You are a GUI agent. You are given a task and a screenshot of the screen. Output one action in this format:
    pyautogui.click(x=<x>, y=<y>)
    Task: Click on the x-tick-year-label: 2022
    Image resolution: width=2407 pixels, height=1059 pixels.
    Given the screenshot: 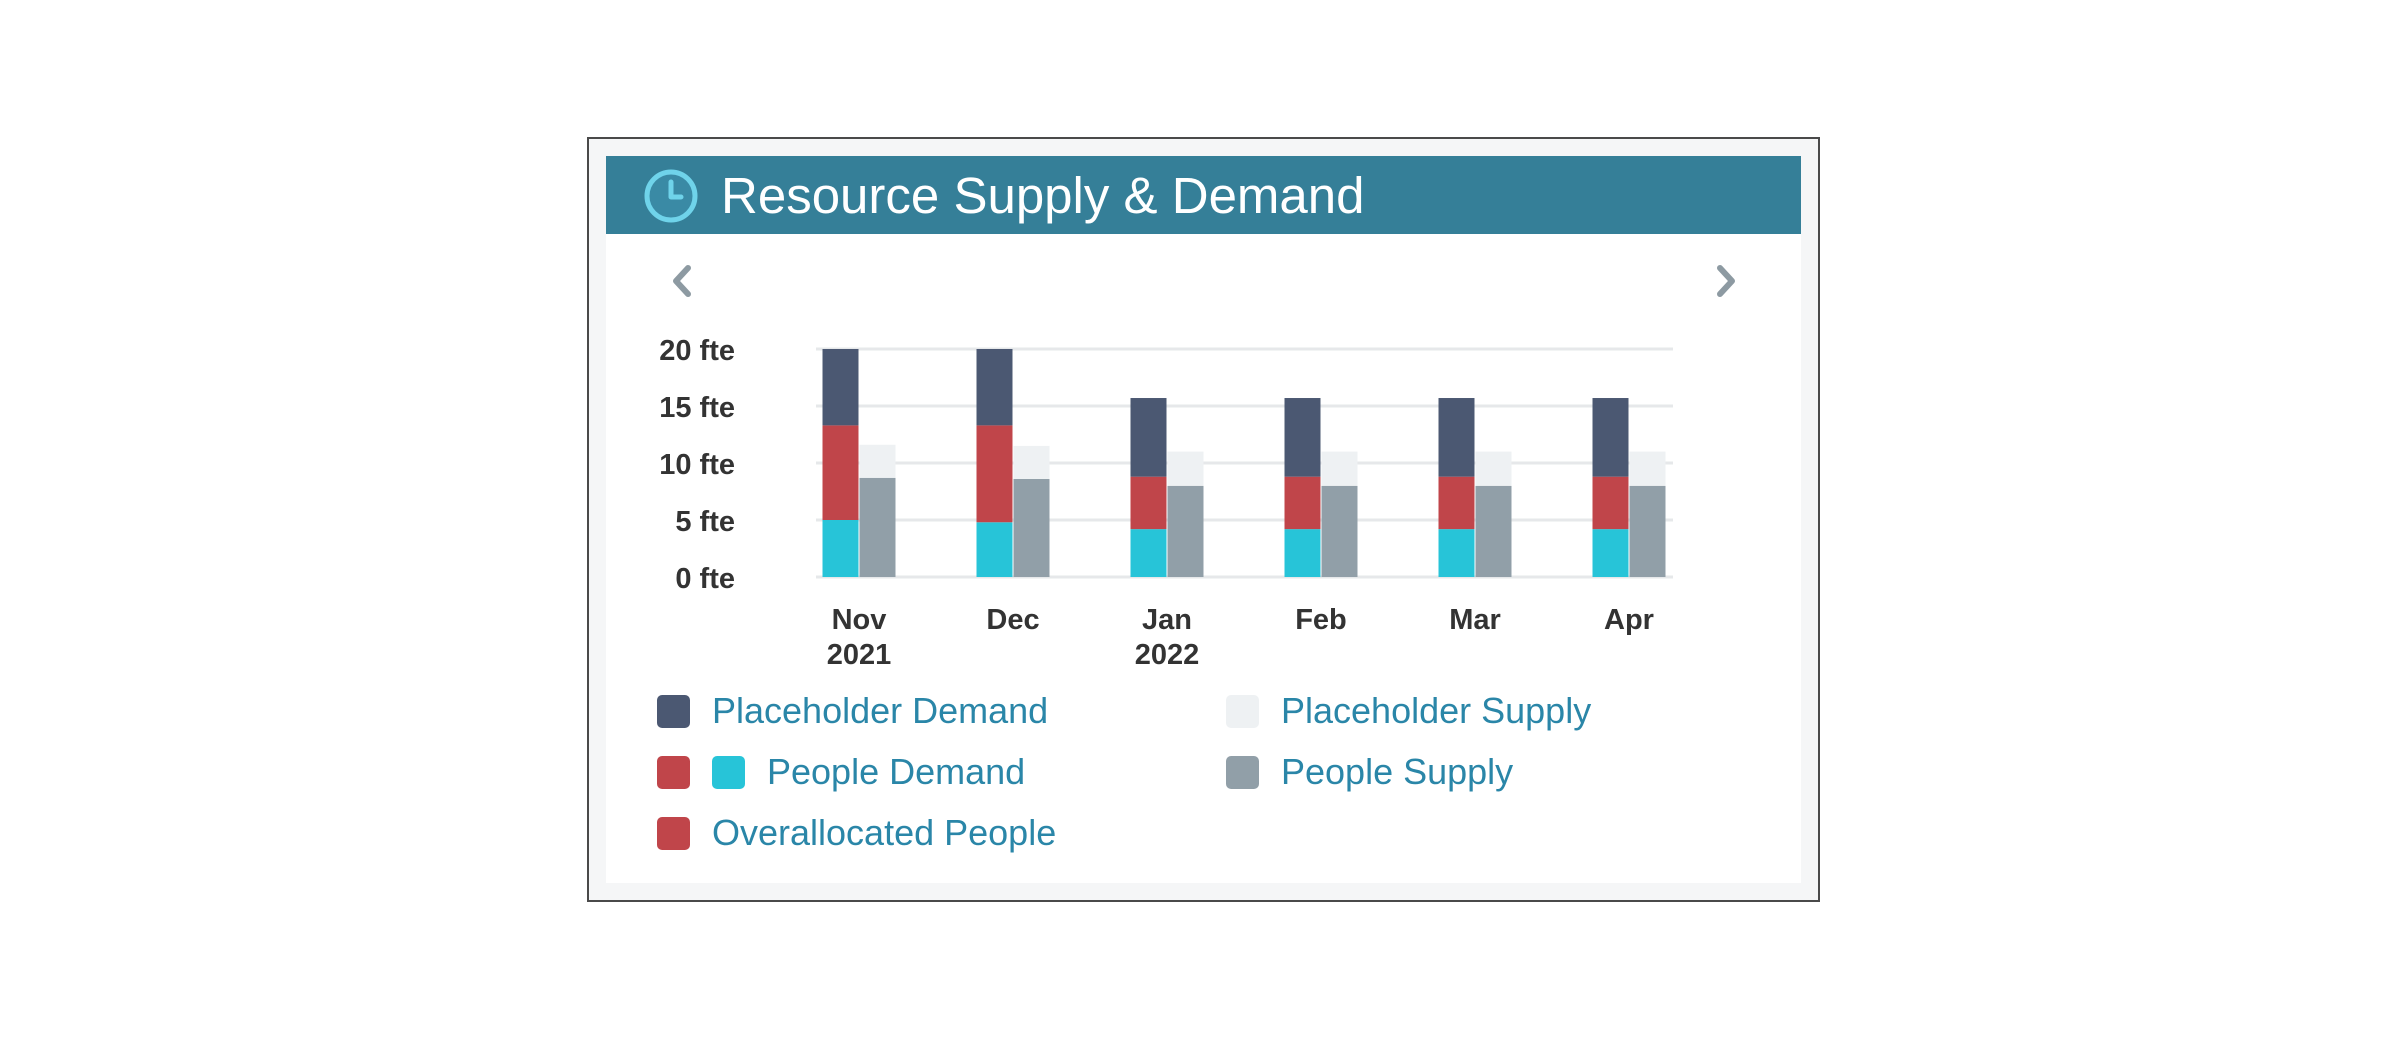 What is the action you would take?
    pyautogui.click(x=1167, y=655)
    